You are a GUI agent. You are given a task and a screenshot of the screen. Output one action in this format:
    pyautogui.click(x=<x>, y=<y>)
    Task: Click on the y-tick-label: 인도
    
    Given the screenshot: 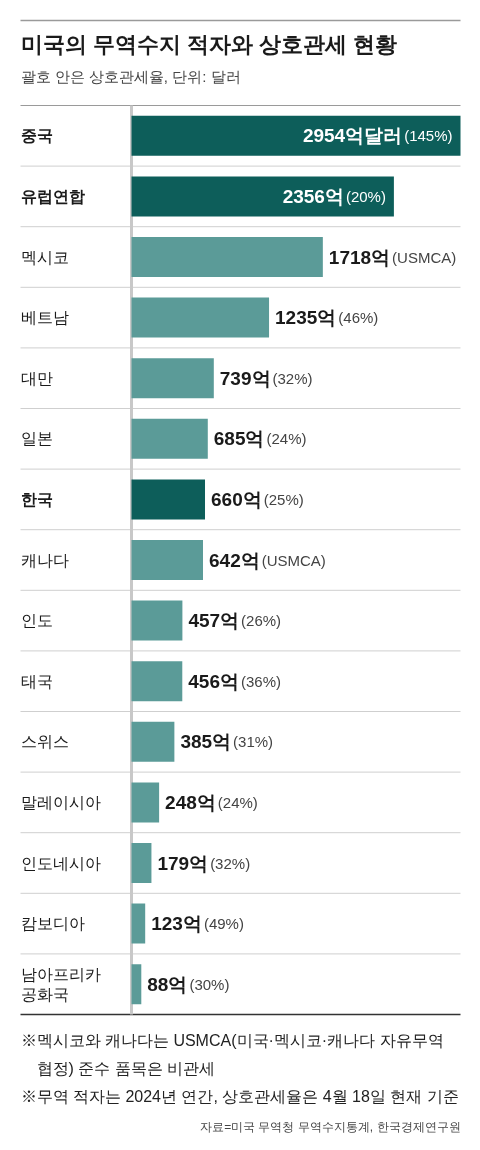 What is the action you would take?
    pyautogui.click(x=36, y=621)
    